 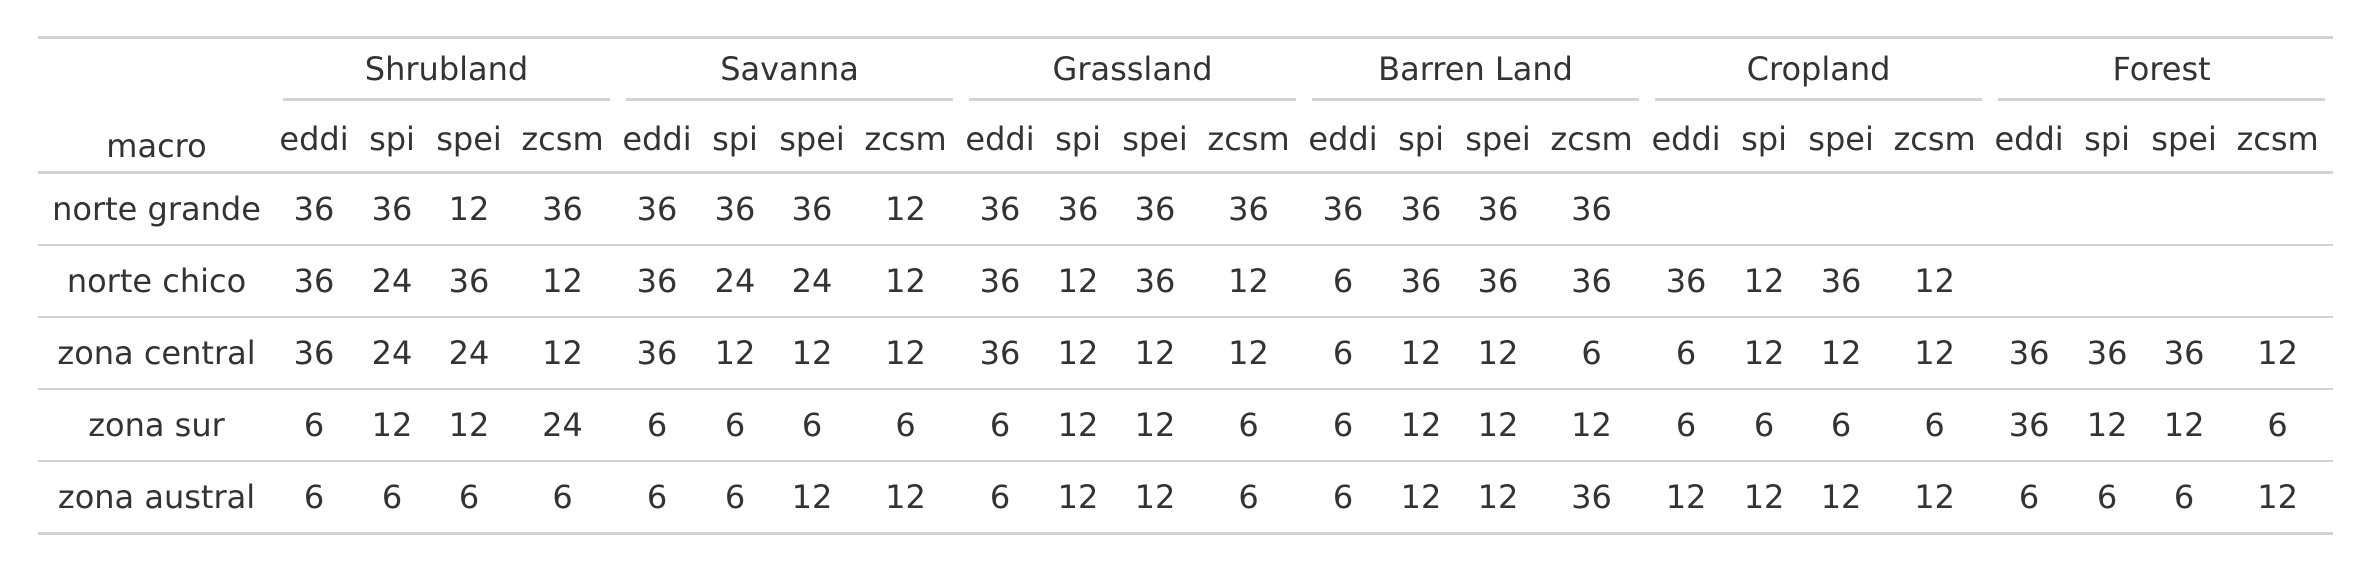 What do you see at coordinates (156, 282) in the screenshot?
I see `row-label: norte chico` at bounding box center [156, 282].